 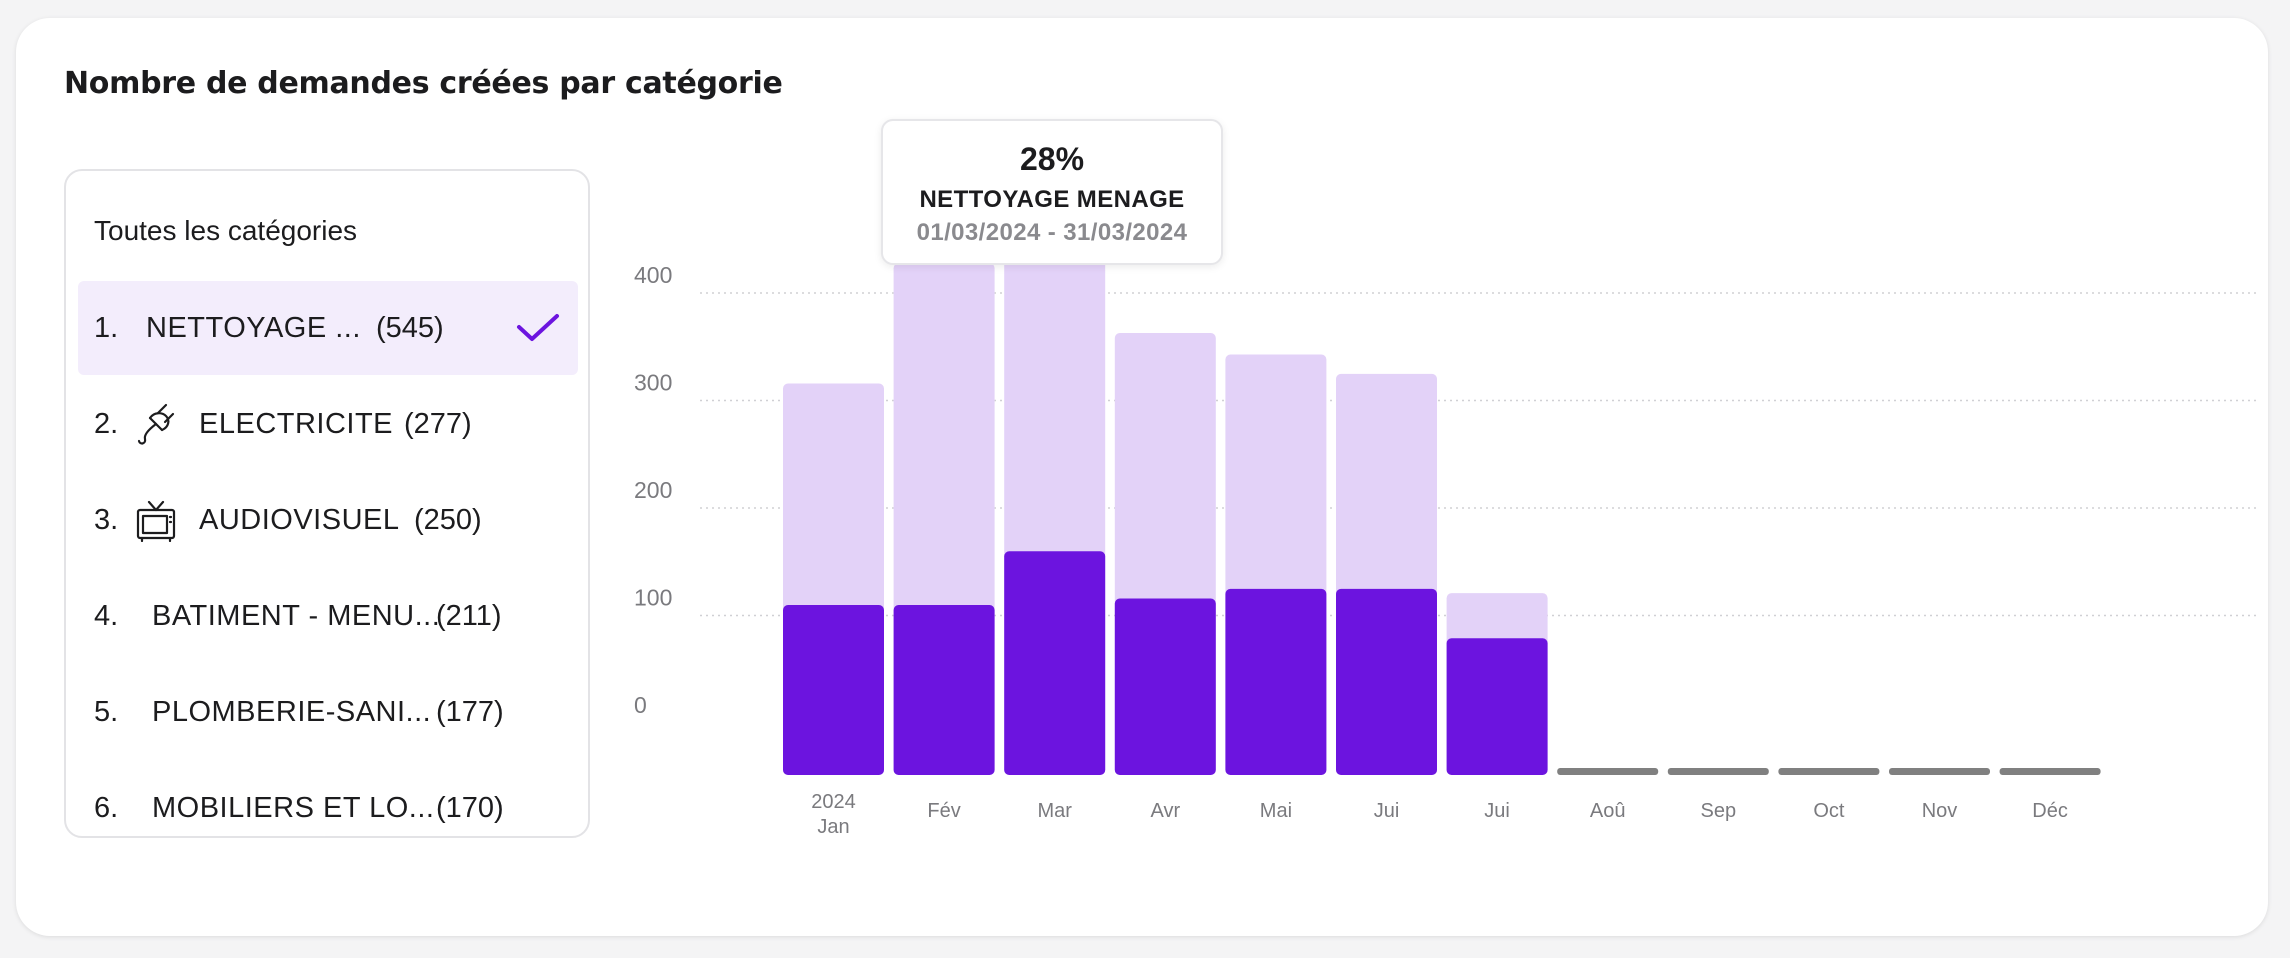 I want to click on x-tick-label: Nov, so click(x=1940, y=811).